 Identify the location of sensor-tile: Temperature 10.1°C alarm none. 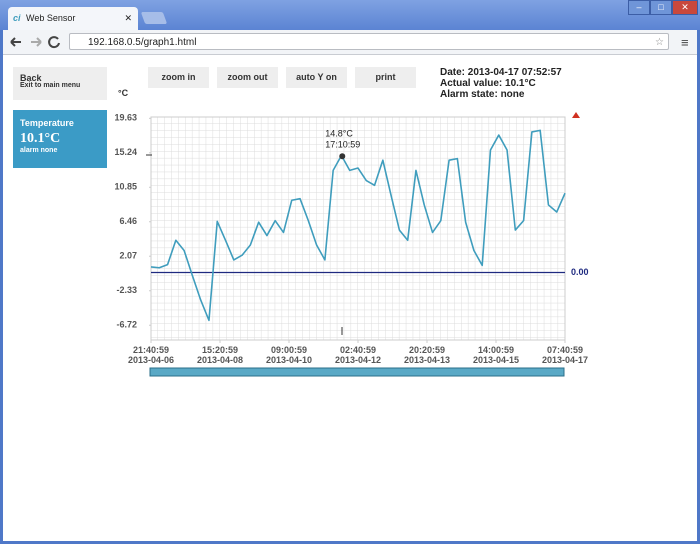
(60, 139).